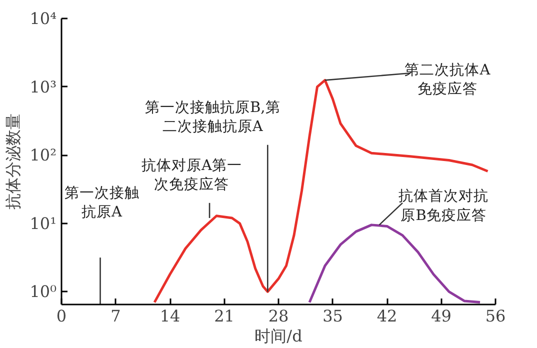 This screenshot has height=348, width=537. I want to click on y-tick-label: 10¹, so click(43, 223).